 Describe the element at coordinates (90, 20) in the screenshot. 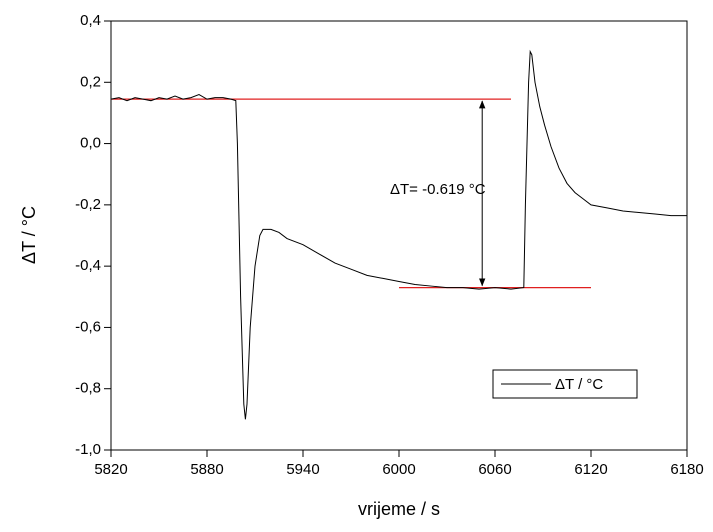

I see `y-tick-label: 0,4` at that location.